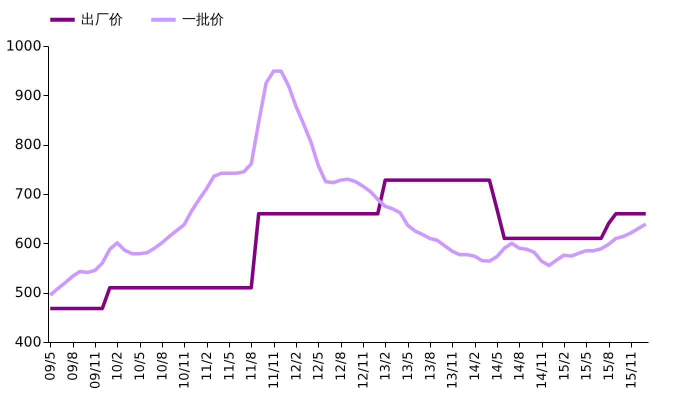 The width and height of the screenshot is (678, 403). What do you see at coordinates (587, 366) in the screenshot?
I see `x-tick-label: 15/5` at bounding box center [587, 366].